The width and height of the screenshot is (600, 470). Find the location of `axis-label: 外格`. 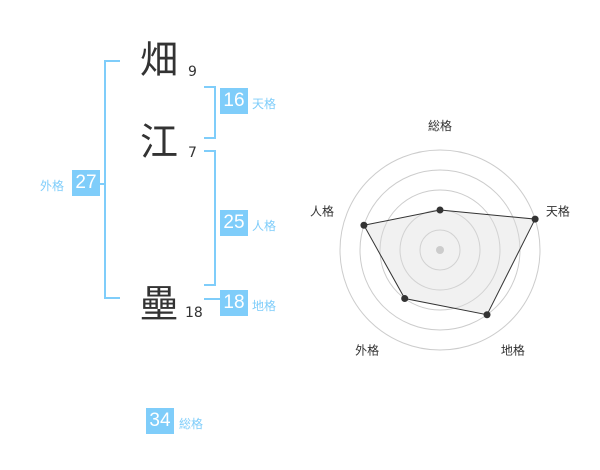

axis-label: 外格 is located at coordinates (367, 349).